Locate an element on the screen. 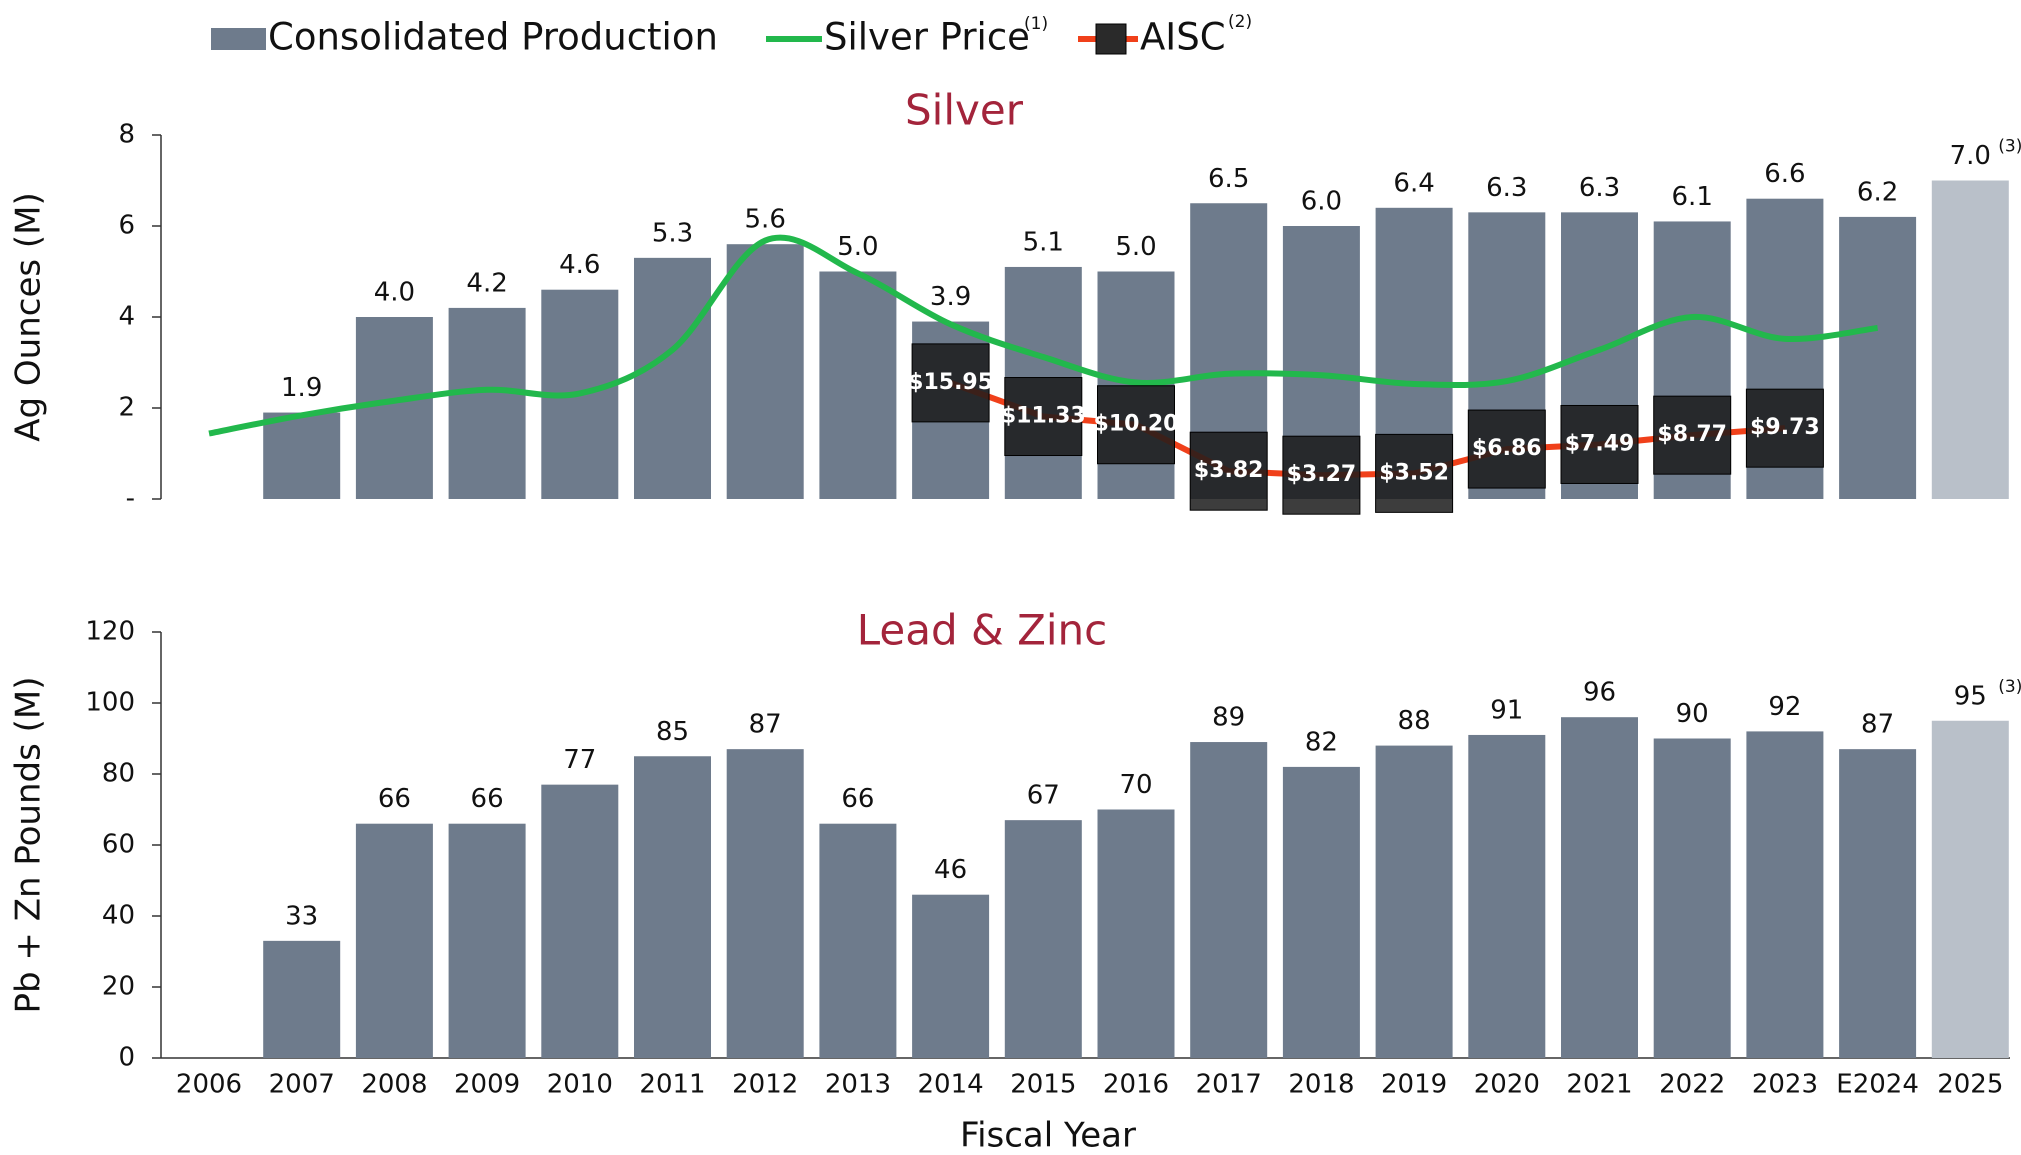  bar-value-label: 91 is located at coordinates (1506, 710).